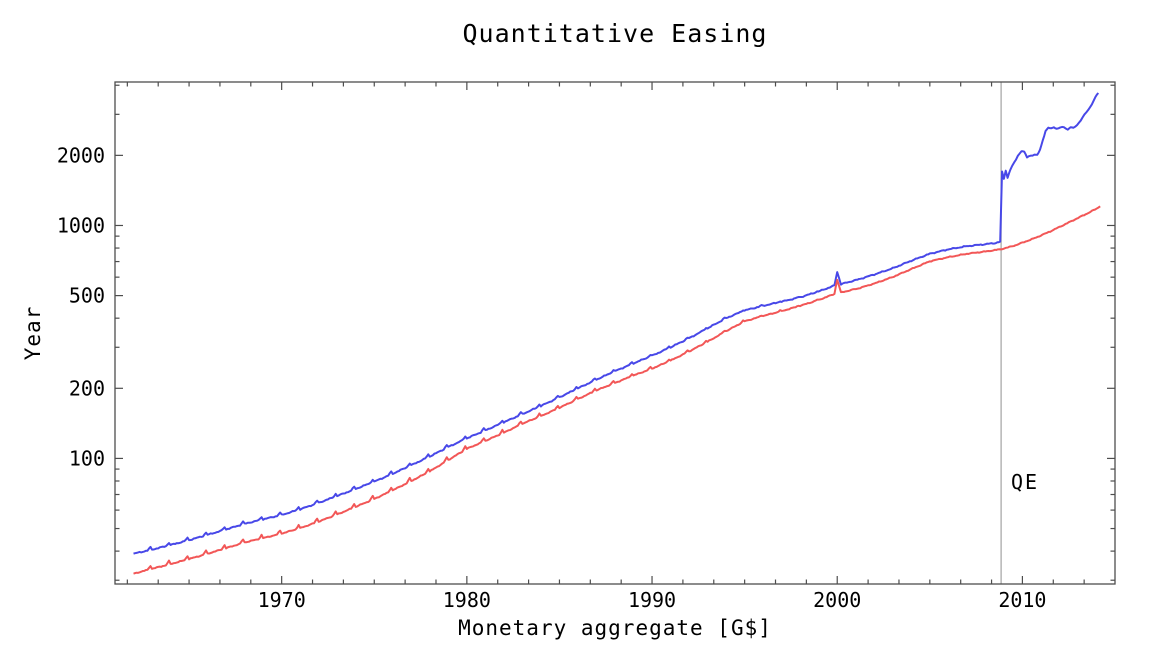 The width and height of the screenshot is (1152, 666). I want to click on y-tick-label: 500, so click(87, 296).